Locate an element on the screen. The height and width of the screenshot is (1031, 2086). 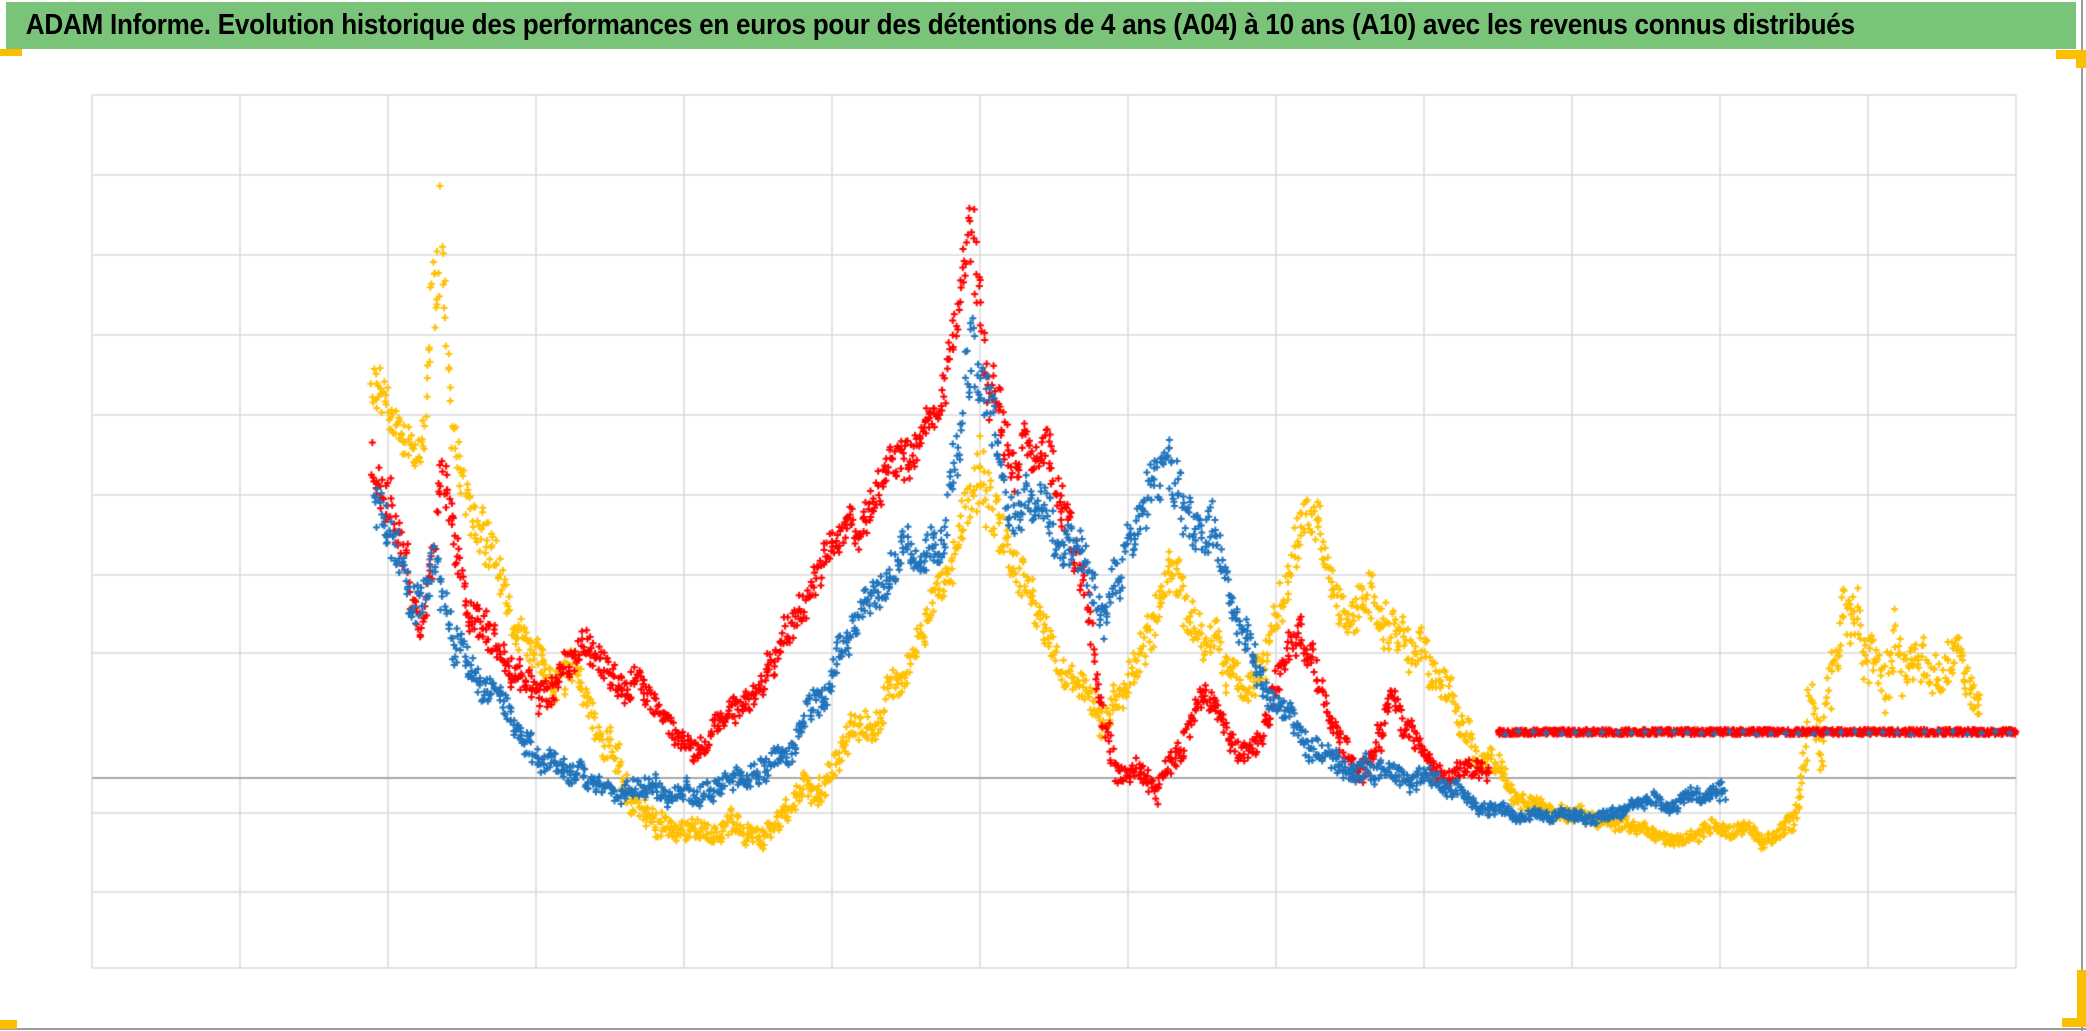
slide-right-edge is located at coordinates (2082, 515).